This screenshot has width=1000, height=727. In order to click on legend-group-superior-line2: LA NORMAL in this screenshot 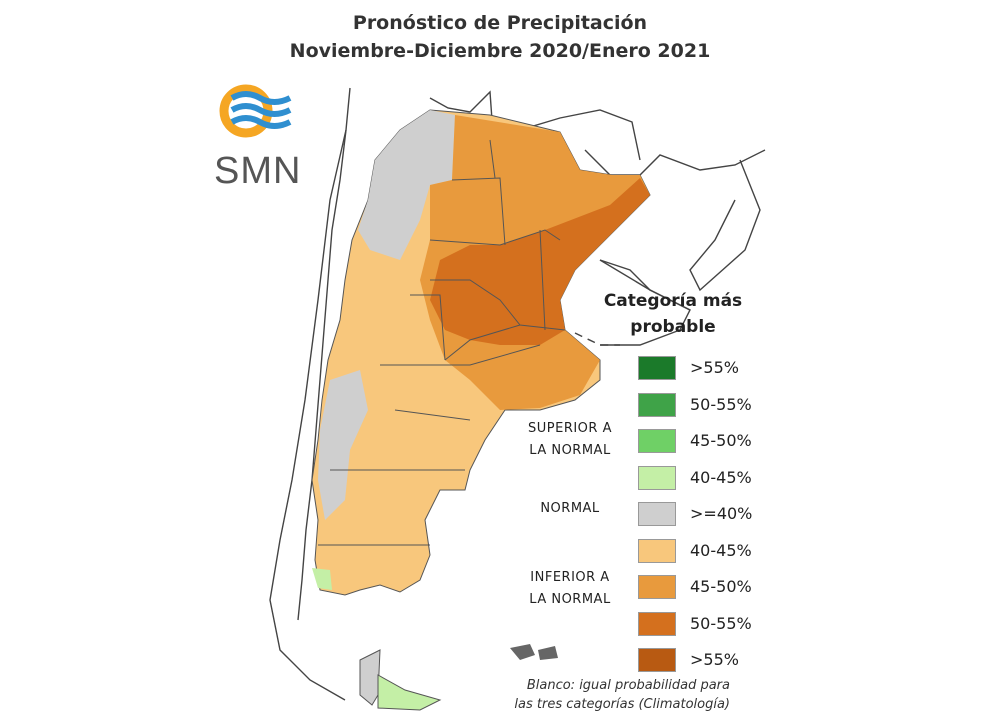, I will do `click(570, 450)`.